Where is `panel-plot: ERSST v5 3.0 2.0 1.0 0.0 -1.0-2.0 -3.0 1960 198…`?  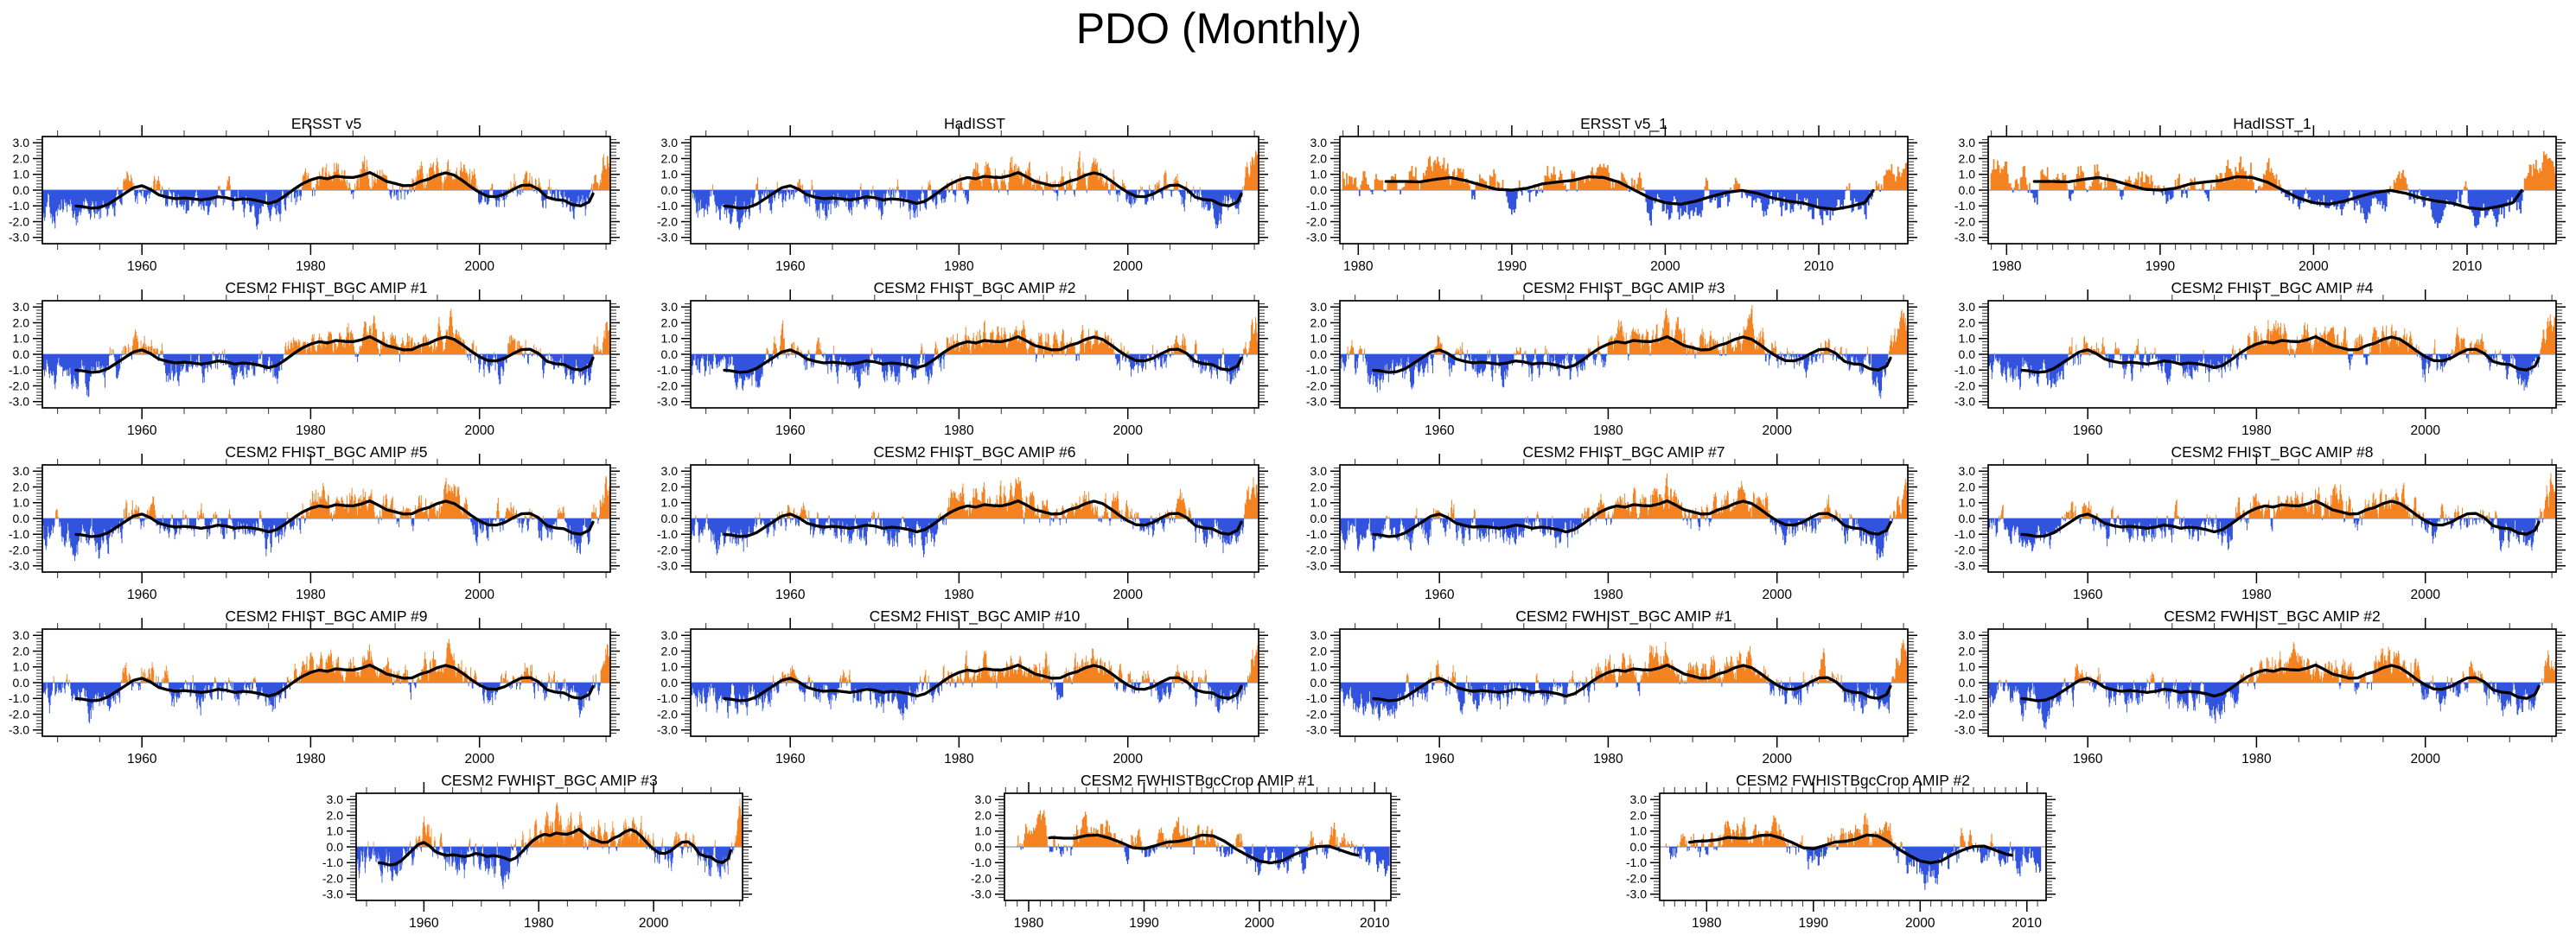
panel-plot: ERSST v5 3.0 2.0 1.0 0.0 -1.0-2.0 -3.0 1960 198… is located at coordinates (314, 194).